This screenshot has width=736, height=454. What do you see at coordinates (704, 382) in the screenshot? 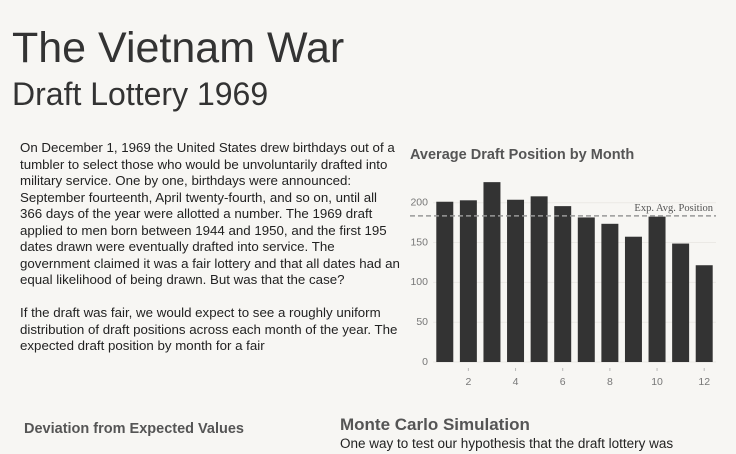
I see `x-tick-label: 12` at bounding box center [704, 382].